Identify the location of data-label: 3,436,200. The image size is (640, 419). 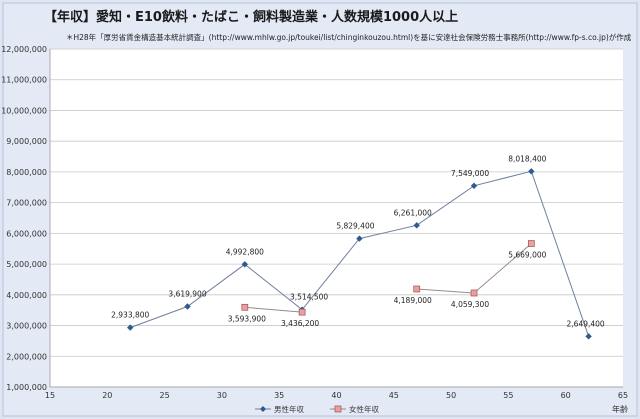
(300, 323).